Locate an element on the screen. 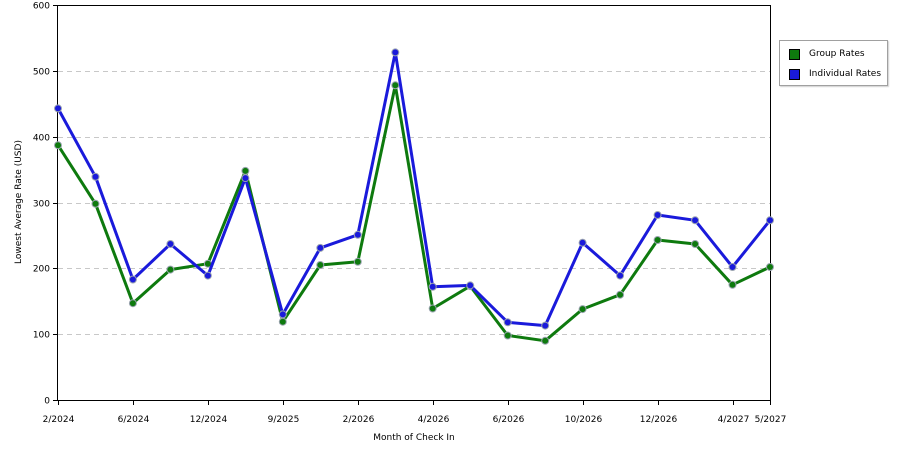  x-tick-label: 2/2026 is located at coordinates (359, 420).